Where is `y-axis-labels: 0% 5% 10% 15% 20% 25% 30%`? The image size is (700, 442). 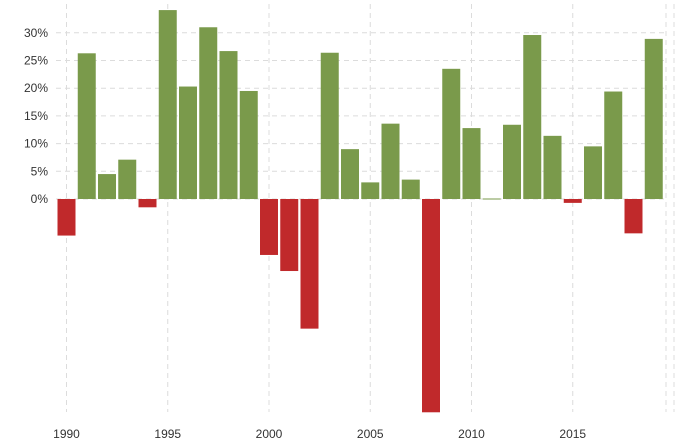
y-axis-labels: 0% 5% 10% 15% 20% 25% 30% is located at coordinates (36, 116).